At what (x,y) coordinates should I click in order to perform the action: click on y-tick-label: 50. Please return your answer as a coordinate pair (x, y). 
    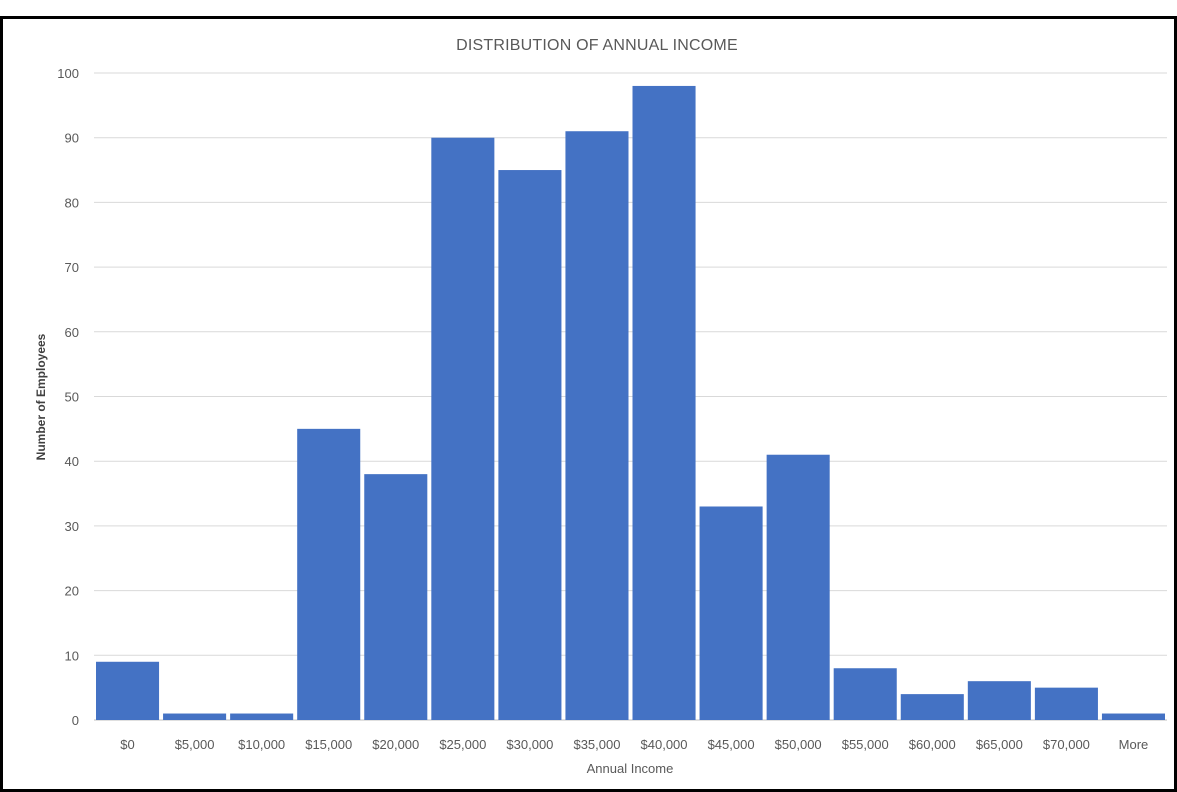
    Looking at the image, I should click on (72, 397).